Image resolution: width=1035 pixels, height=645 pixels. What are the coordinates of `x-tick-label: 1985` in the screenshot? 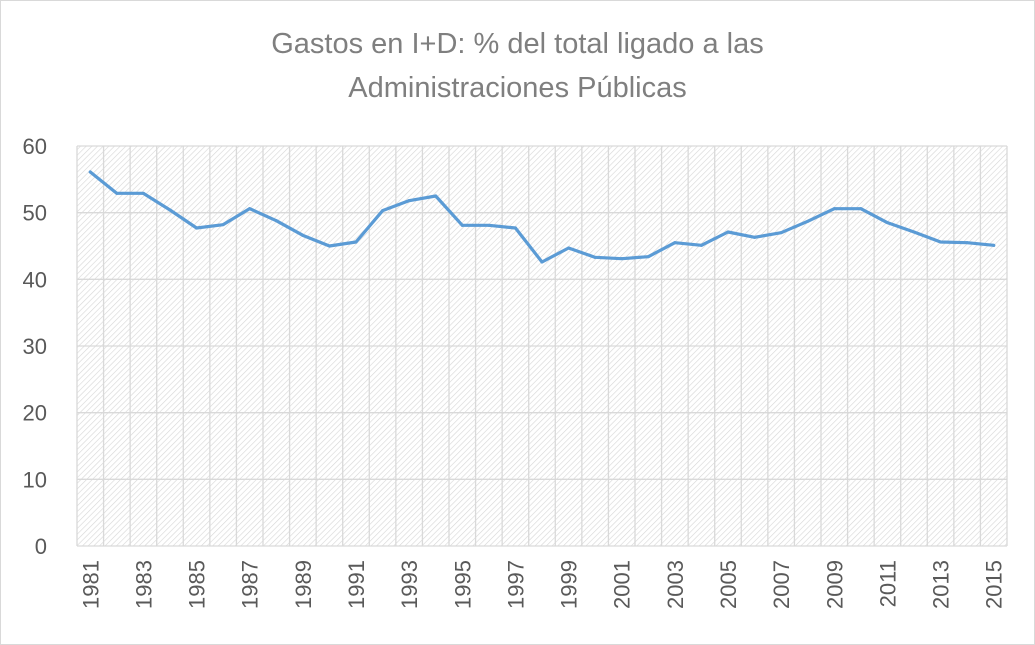 It's located at (197, 584).